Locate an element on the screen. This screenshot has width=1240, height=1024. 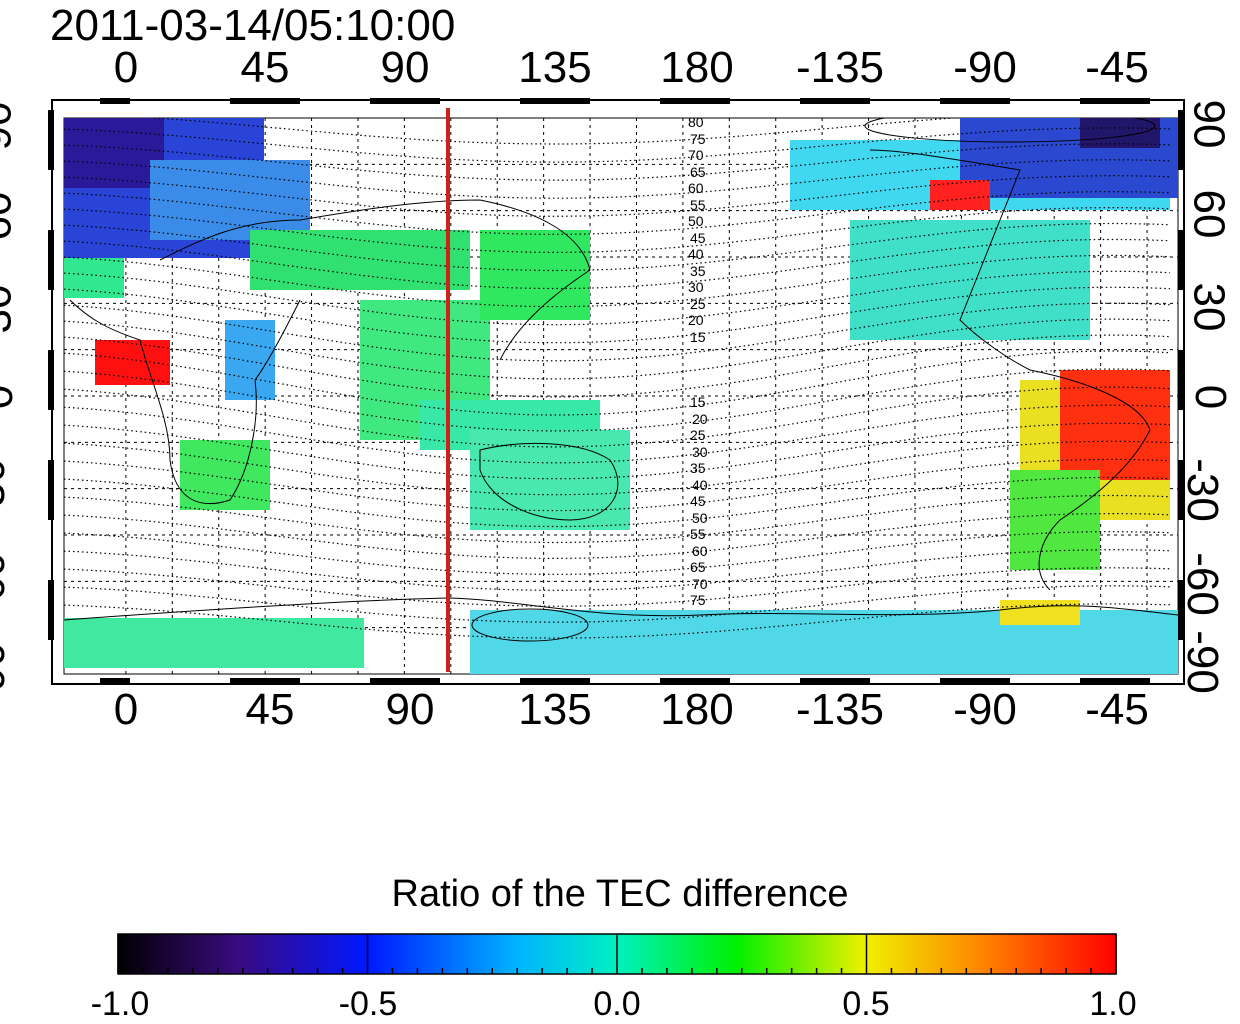
bottom-lon-tick: -45 is located at coordinates (1117, 709).